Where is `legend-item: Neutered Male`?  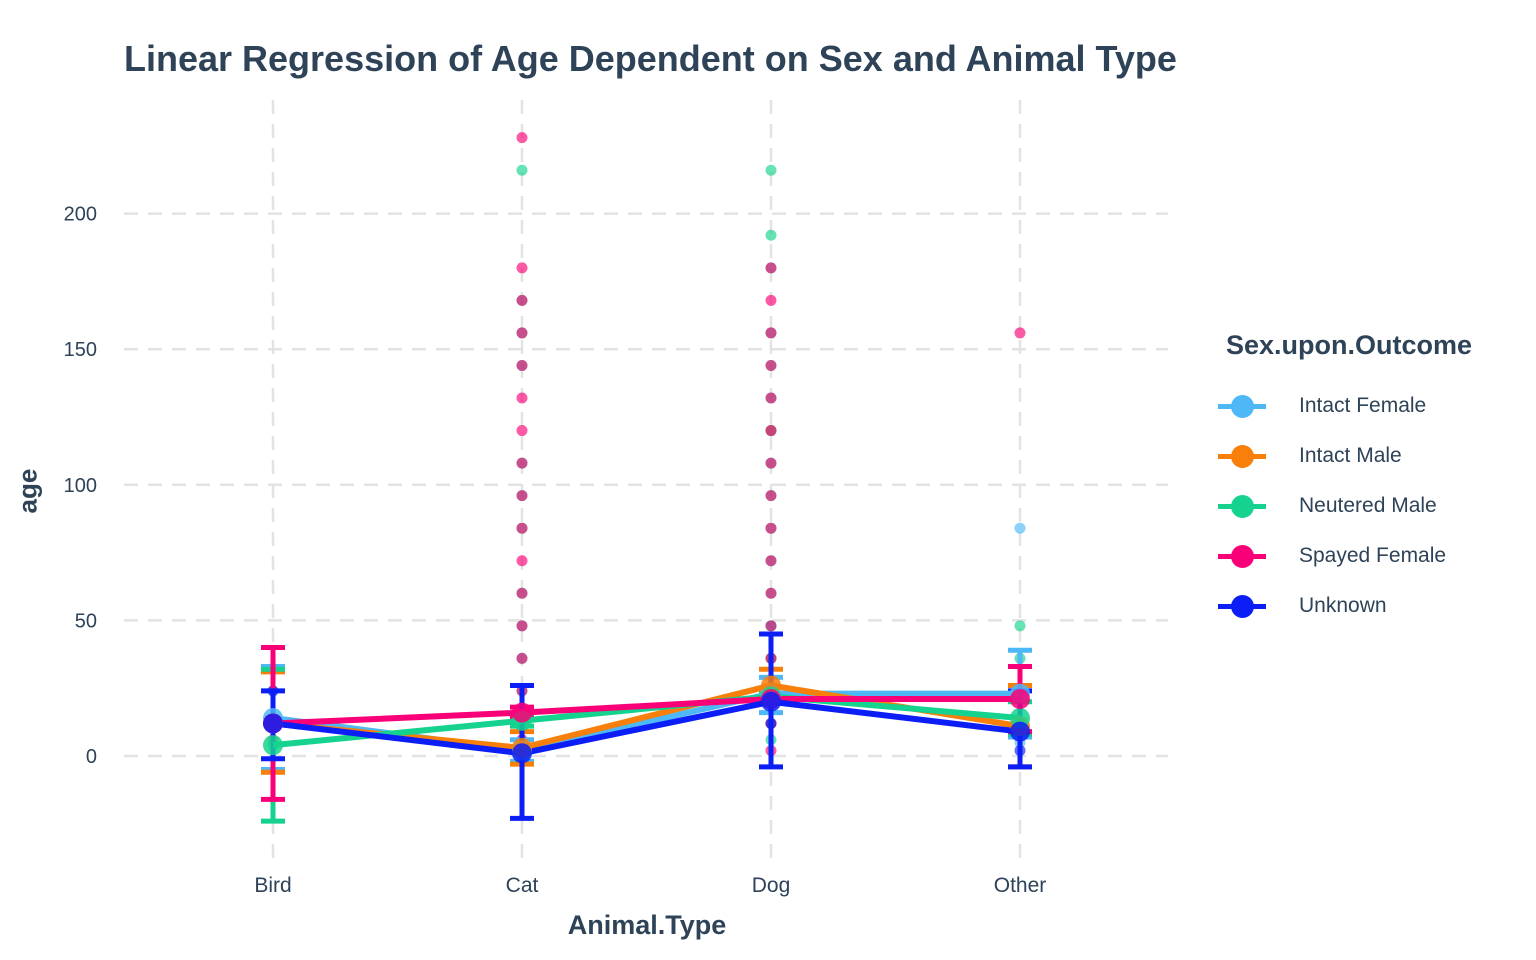 legend-item: Neutered Male is located at coordinates (1345, 506).